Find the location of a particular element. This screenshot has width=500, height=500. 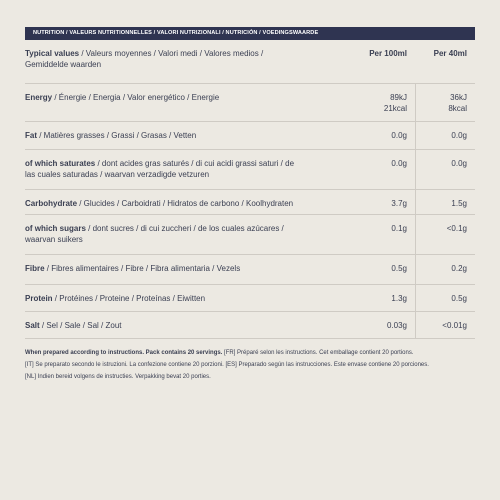

value-cell: Per 40ml is located at coordinates (450, 53).